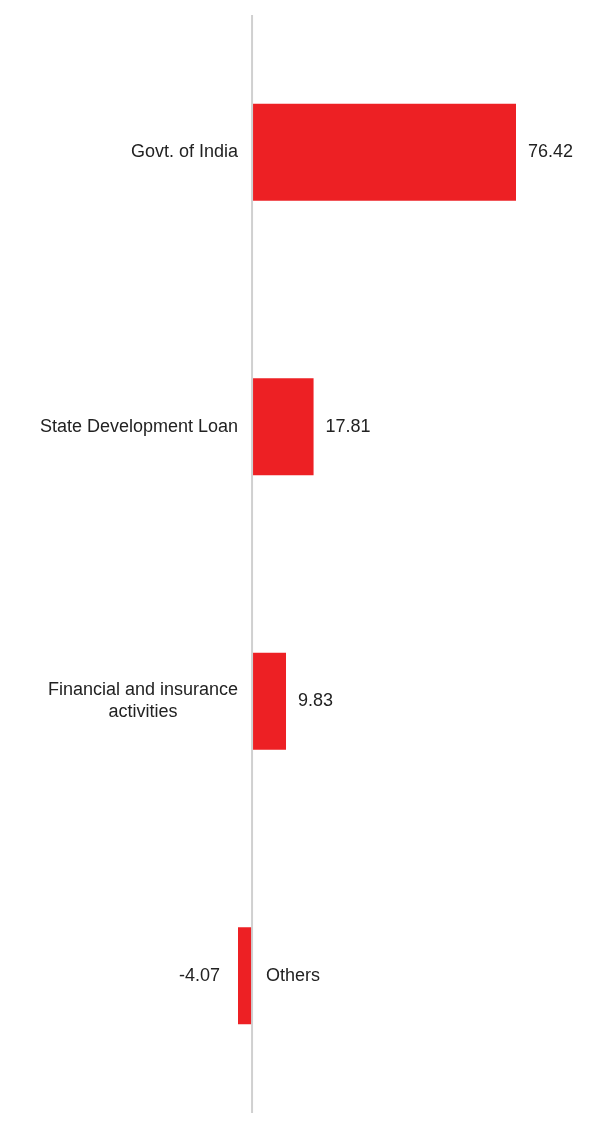 The height and width of the screenshot is (1138, 614). Describe the element at coordinates (551, 151) in the screenshot. I see `data-label: 76.42` at that location.